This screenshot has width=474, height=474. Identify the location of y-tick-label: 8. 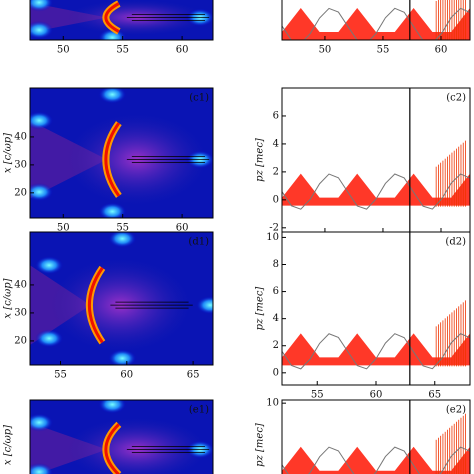
(276, 264).